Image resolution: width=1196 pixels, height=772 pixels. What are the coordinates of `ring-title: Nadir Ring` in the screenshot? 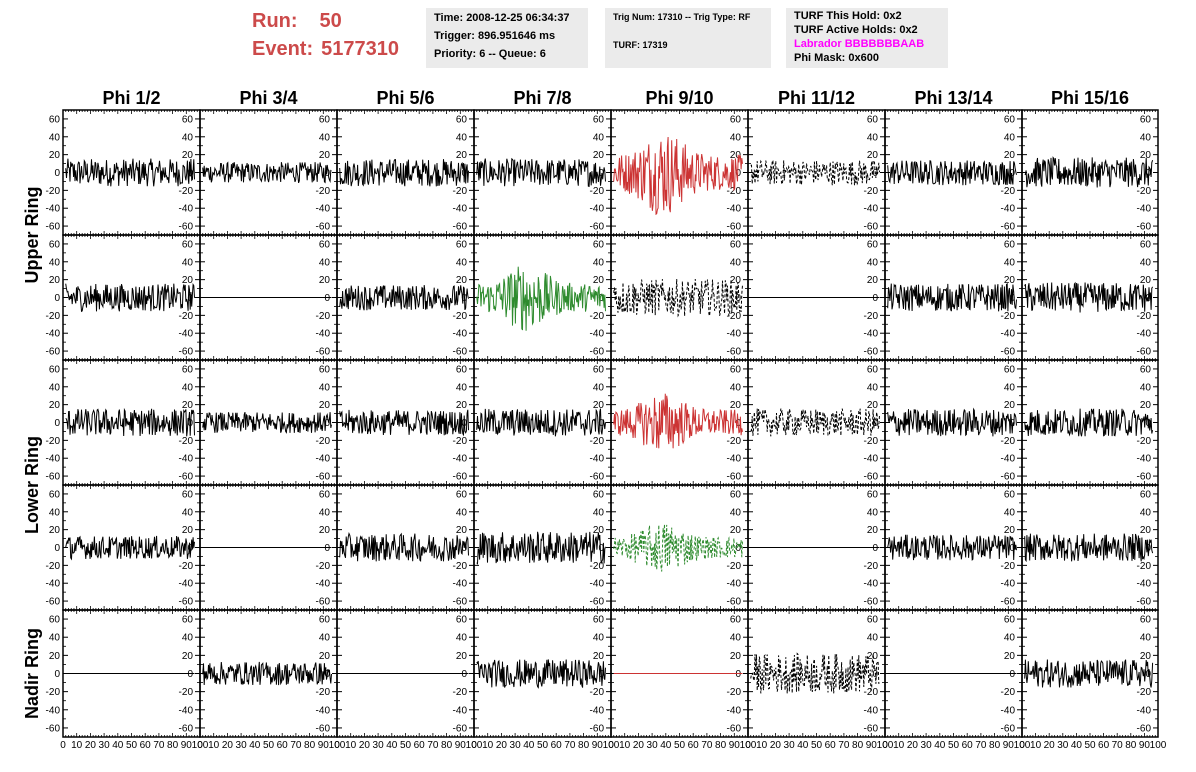 It's located at (32, 673).